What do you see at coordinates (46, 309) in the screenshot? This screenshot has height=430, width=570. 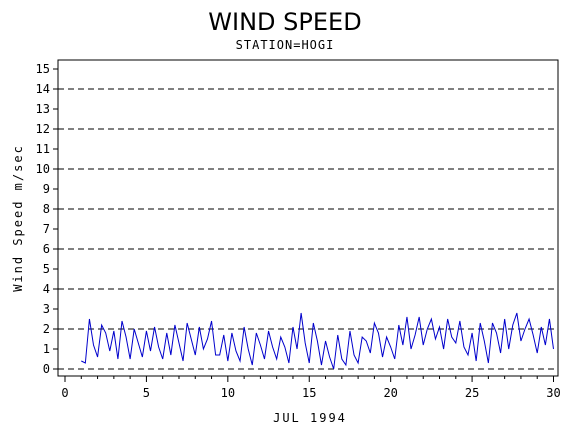 I see `y-tick-label-3: 3` at bounding box center [46, 309].